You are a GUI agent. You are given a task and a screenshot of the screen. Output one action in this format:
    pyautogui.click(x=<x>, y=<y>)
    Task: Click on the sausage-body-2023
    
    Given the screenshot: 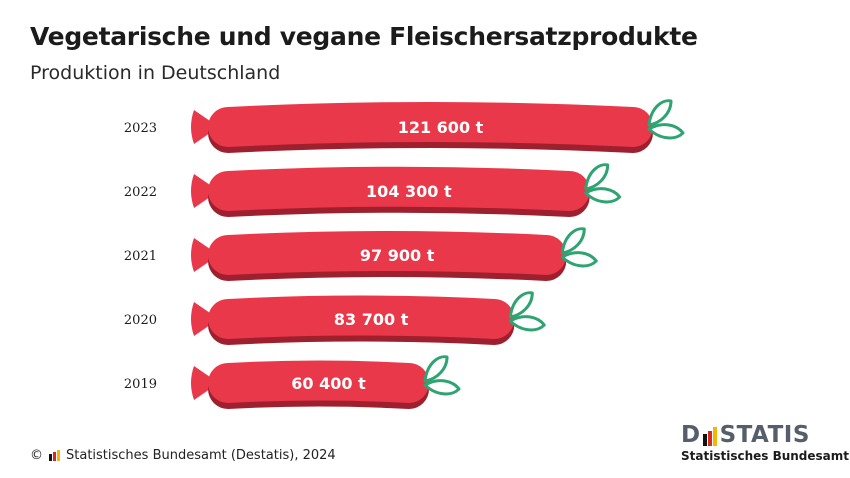 What is the action you would take?
    pyautogui.click(x=430, y=124)
    